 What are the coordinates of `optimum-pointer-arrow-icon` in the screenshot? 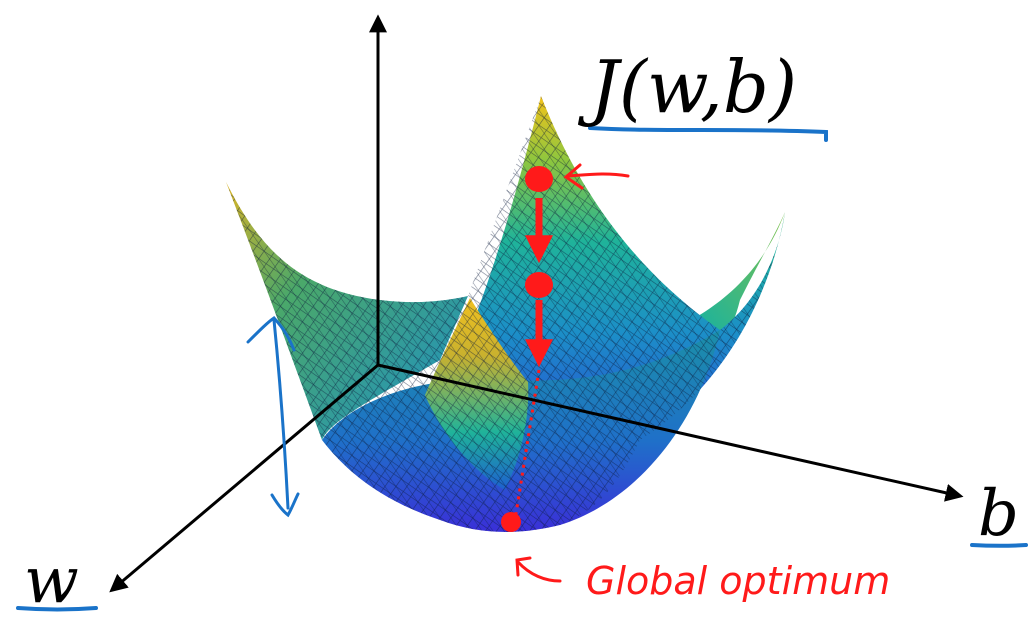 It's located at (538, 569).